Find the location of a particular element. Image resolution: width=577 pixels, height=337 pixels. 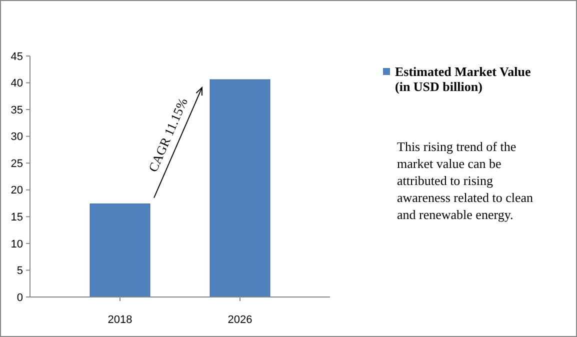

x-tick-label: 2018 is located at coordinates (120, 320).